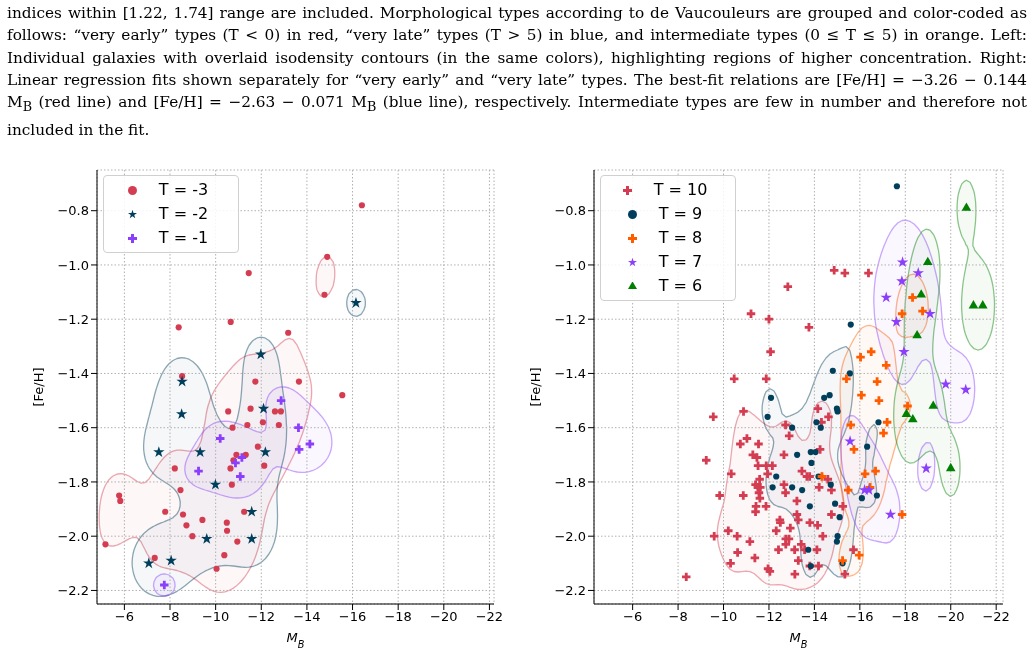  Describe the element at coordinates (996, 617) in the screenshot. I see `x-tick-label: −22` at that location.